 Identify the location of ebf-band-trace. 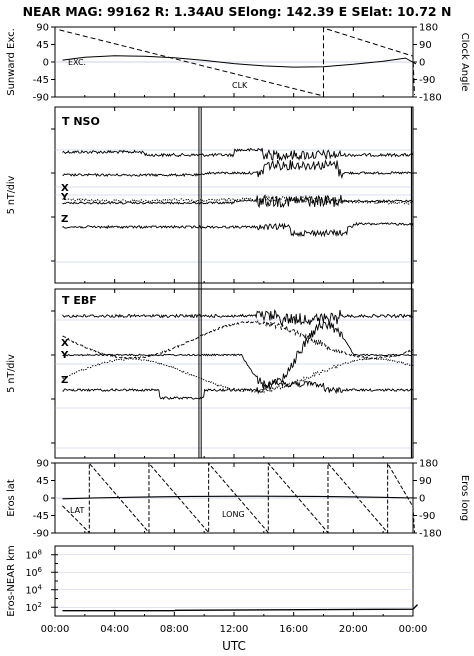
(238, 355).